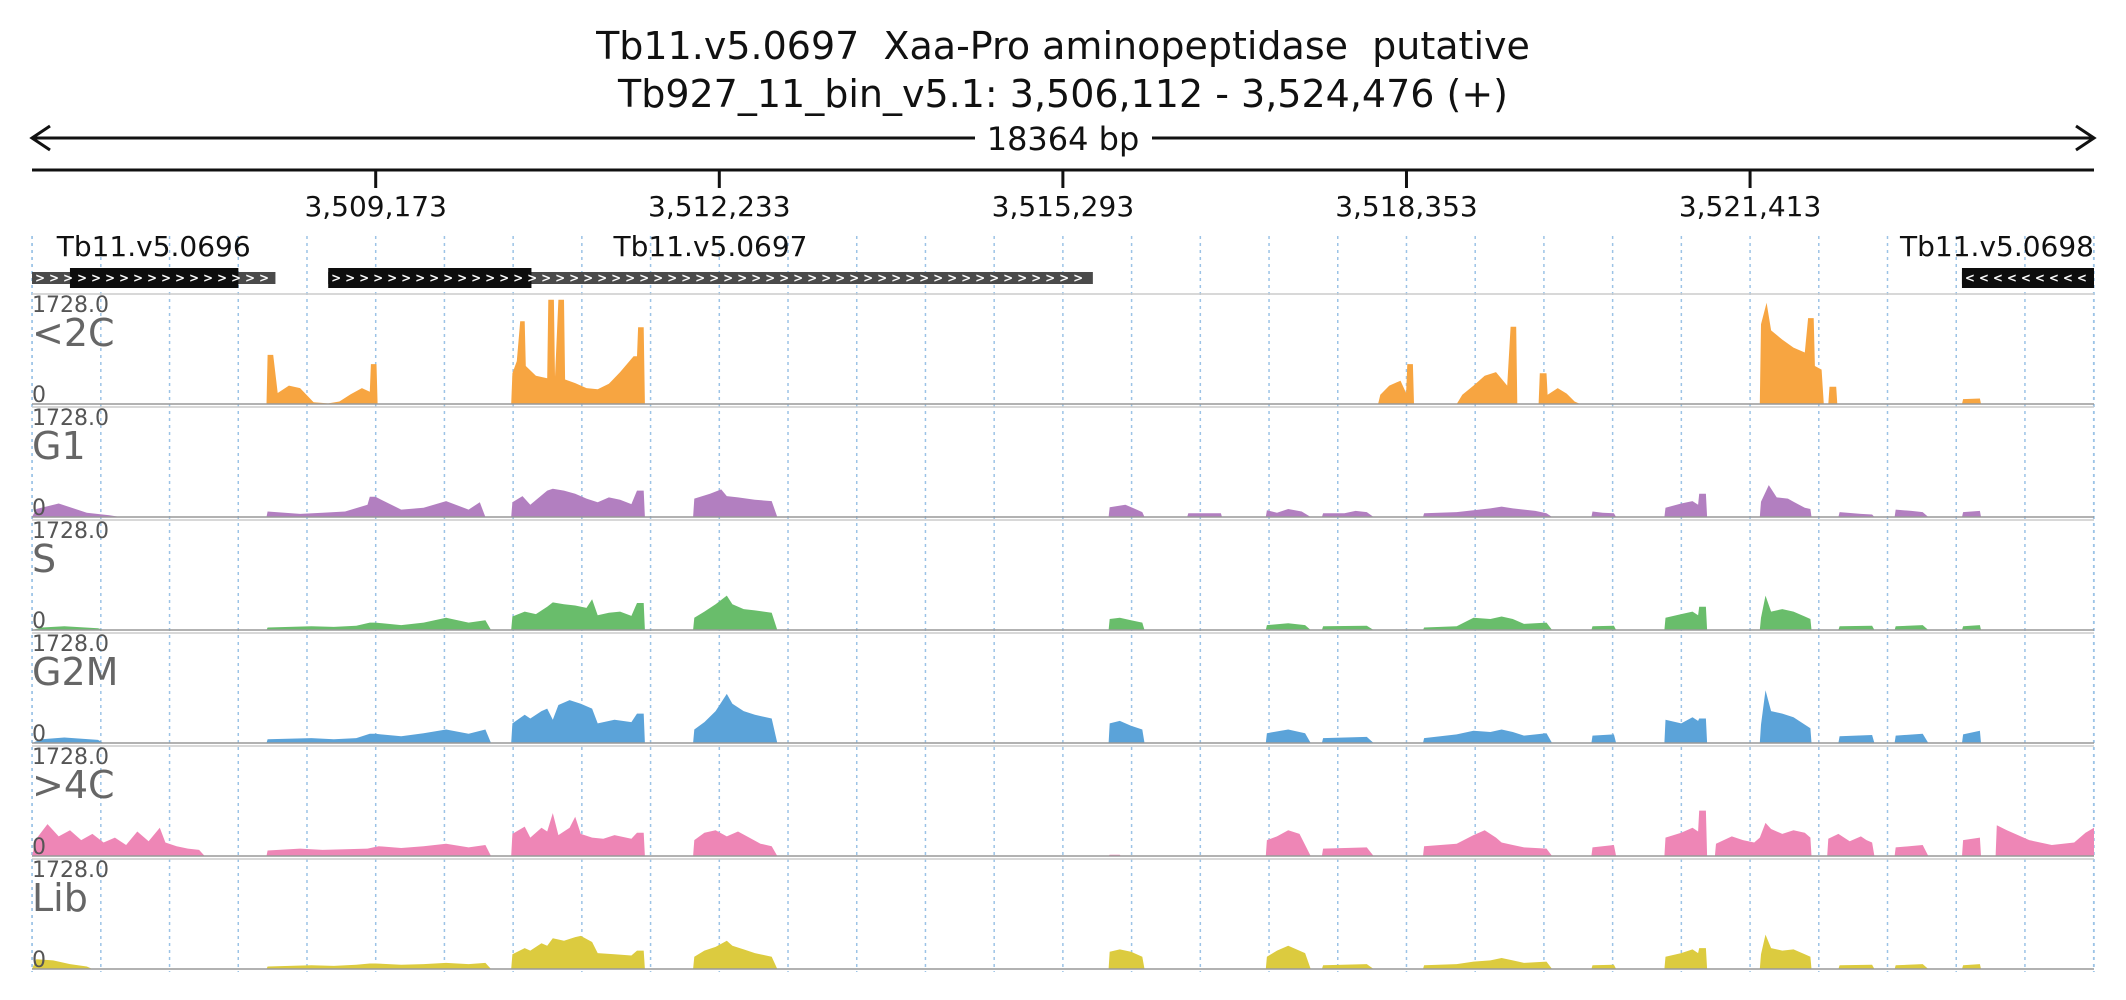 The image size is (2126, 1000). Describe the element at coordinates (1063, 915) in the screenshot. I see `track-Lib: 1728.0 0 Lib` at that location.